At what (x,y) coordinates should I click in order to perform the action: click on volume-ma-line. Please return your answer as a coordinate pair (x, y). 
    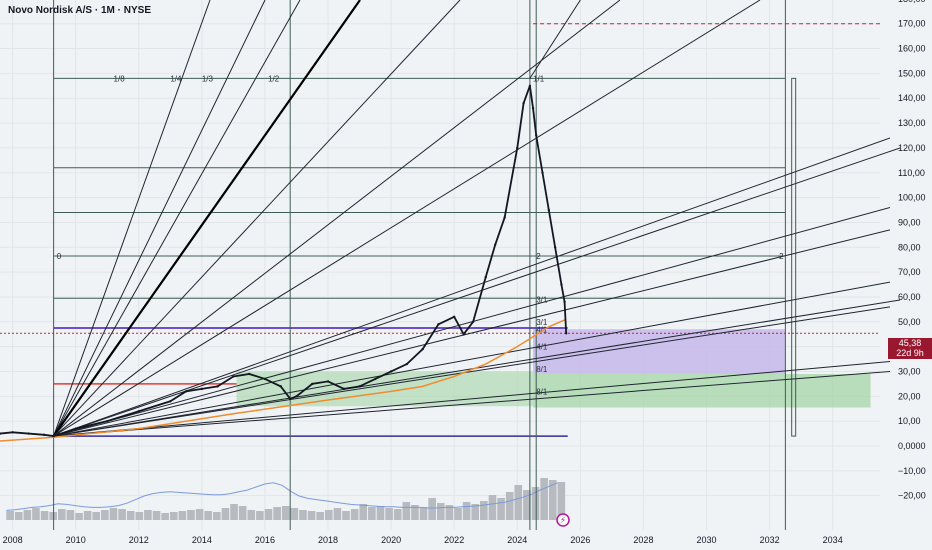
    Looking at the image, I should click on (282, 496).